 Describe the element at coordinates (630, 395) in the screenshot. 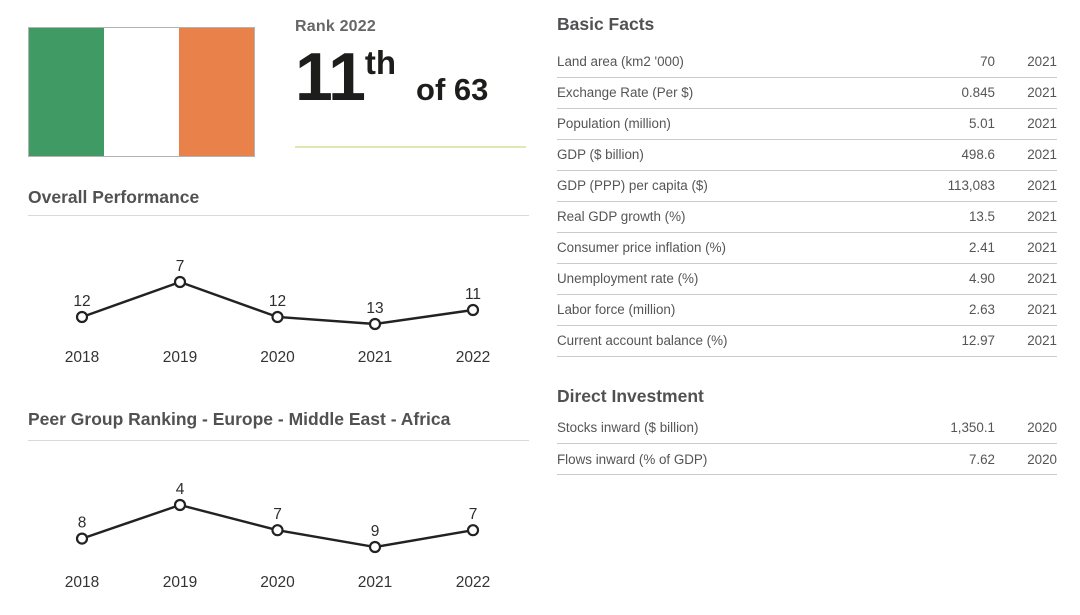

I see `direct-investment-title: Direct Investment` at that location.